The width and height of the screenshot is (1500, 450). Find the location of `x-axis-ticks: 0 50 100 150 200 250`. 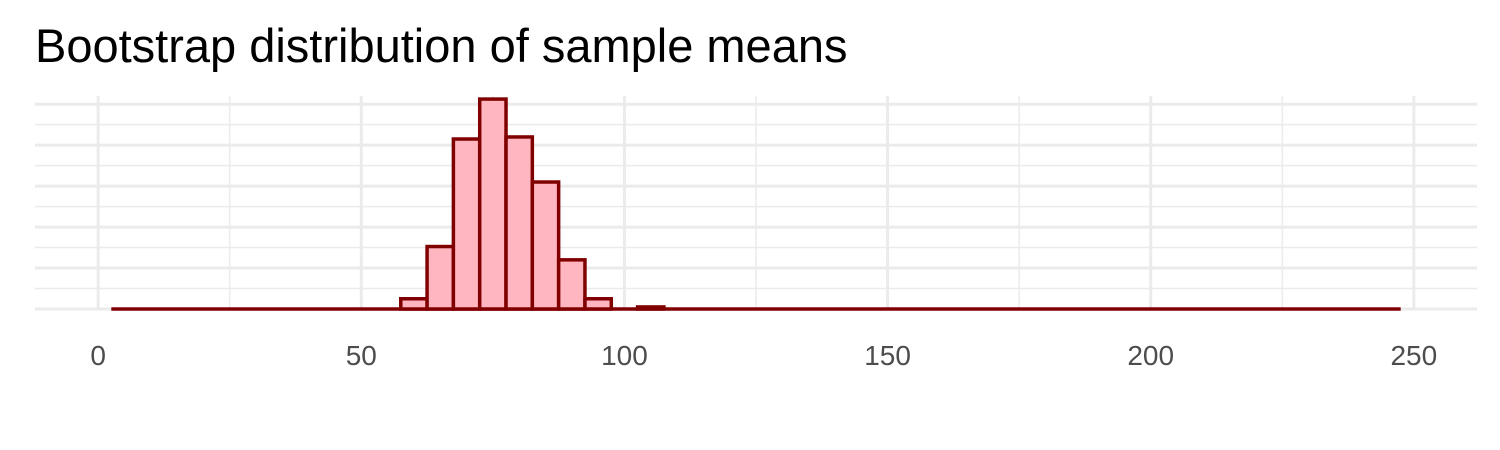

x-axis-ticks: 0 50 100 150 200 250 is located at coordinates (763, 355).